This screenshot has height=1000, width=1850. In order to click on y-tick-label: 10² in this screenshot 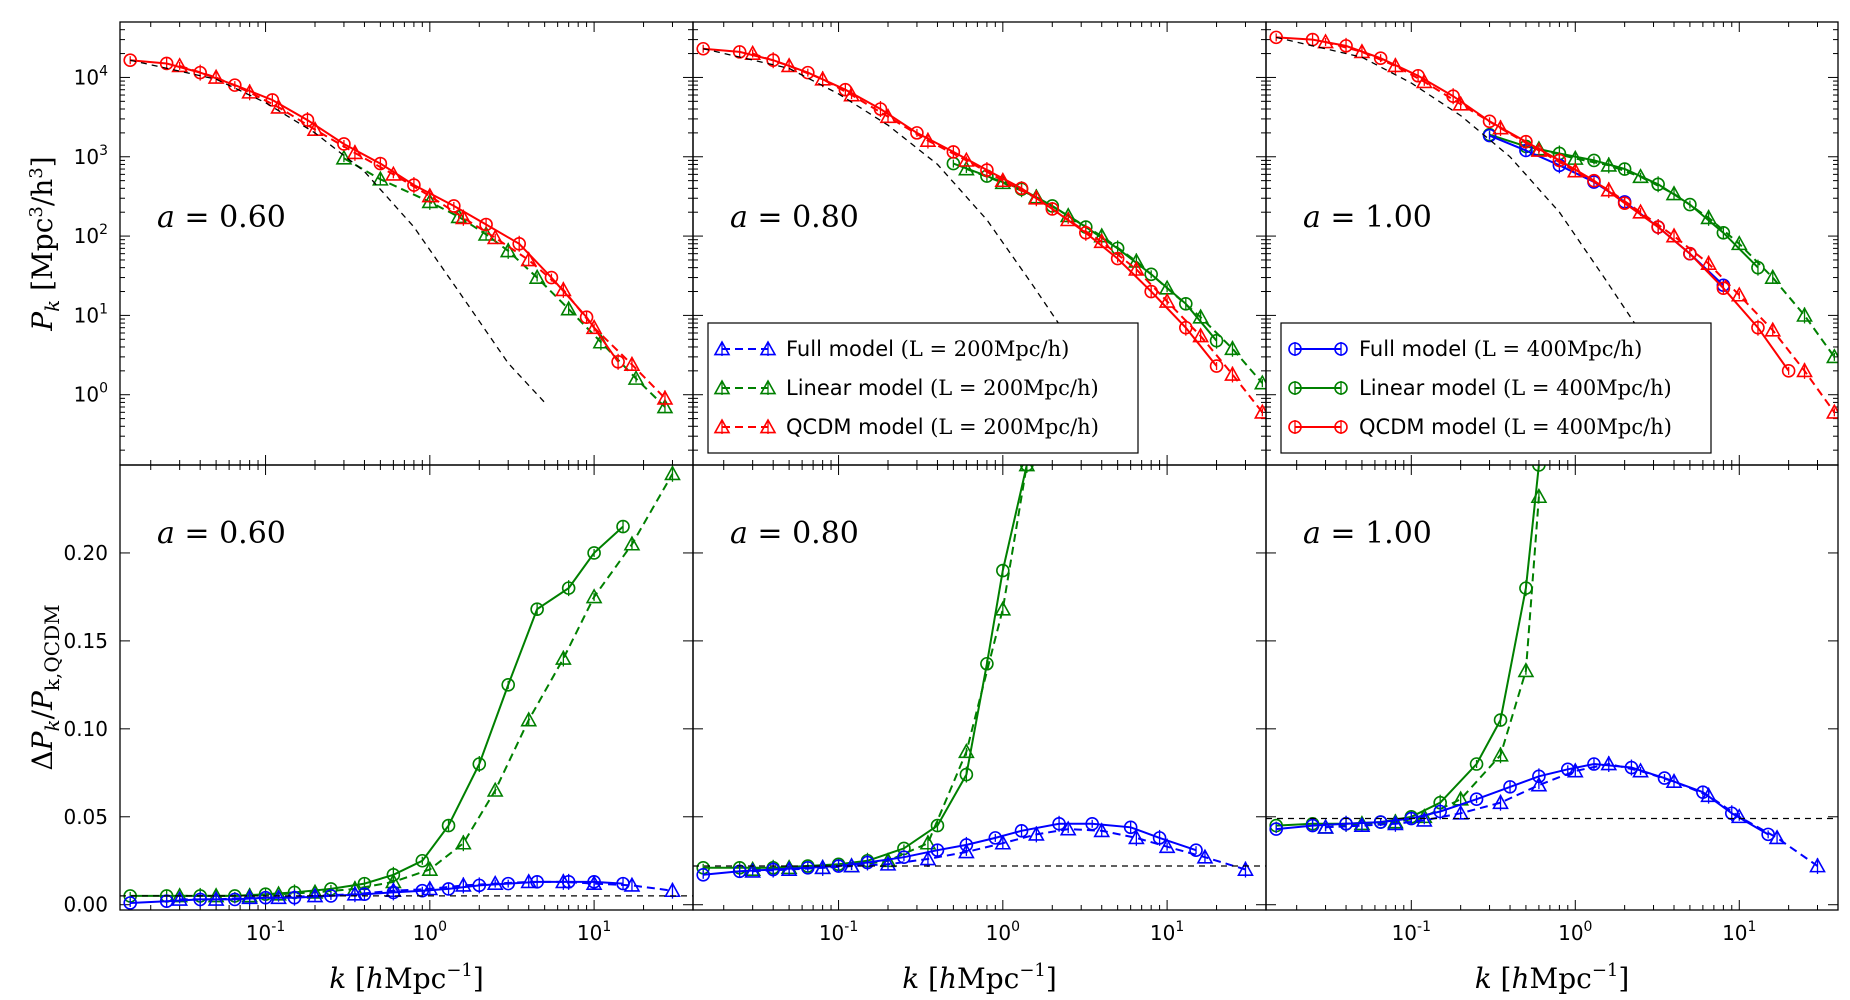, I will do `click(91, 235)`.